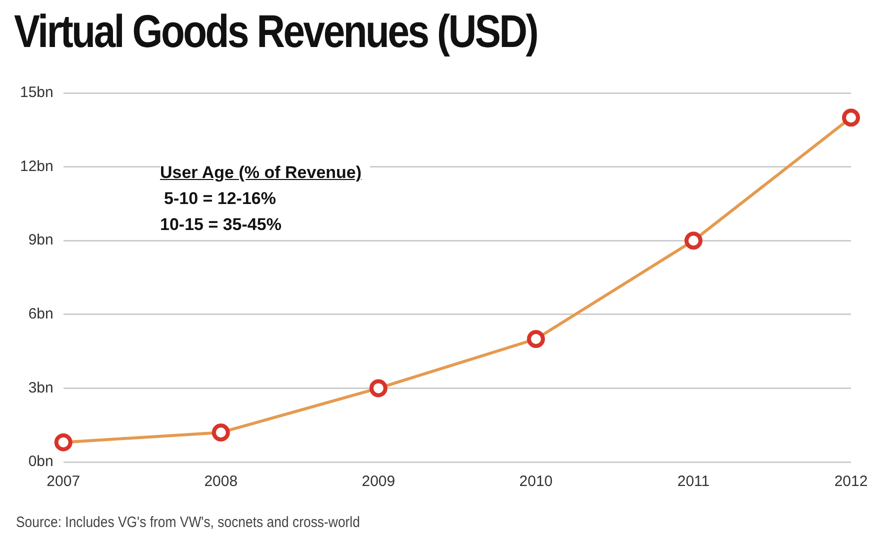 This screenshot has height=546, width=875. Describe the element at coordinates (261, 173) in the screenshot. I see `annotation: User Age (% of Revenue)` at that location.